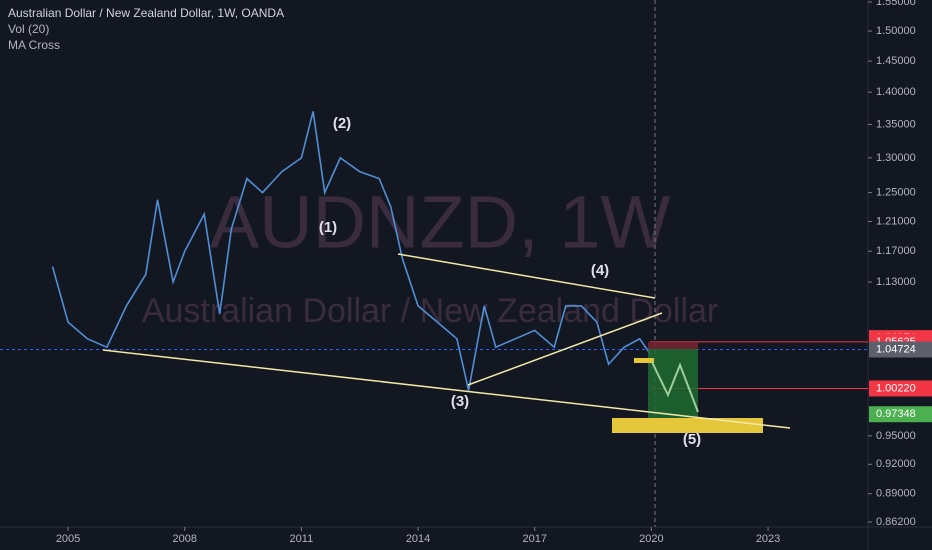 The height and width of the screenshot is (550, 932). I want to click on y-tick-label: 1.13000, so click(896, 282).